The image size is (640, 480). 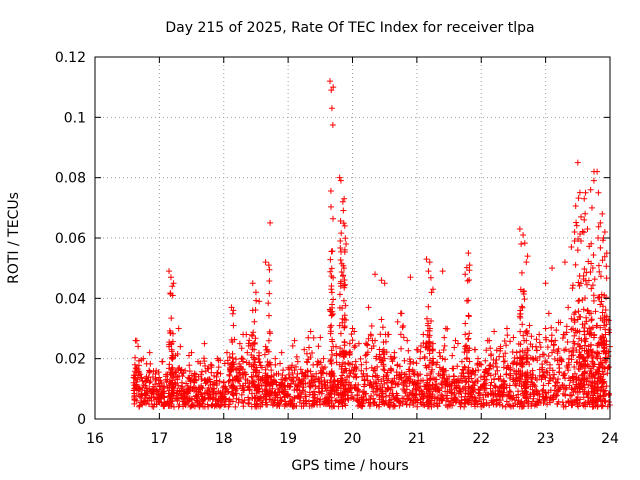 What do you see at coordinates (353, 439) in the screenshot?
I see `x-tick-label: 20` at bounding box center [353, 439].